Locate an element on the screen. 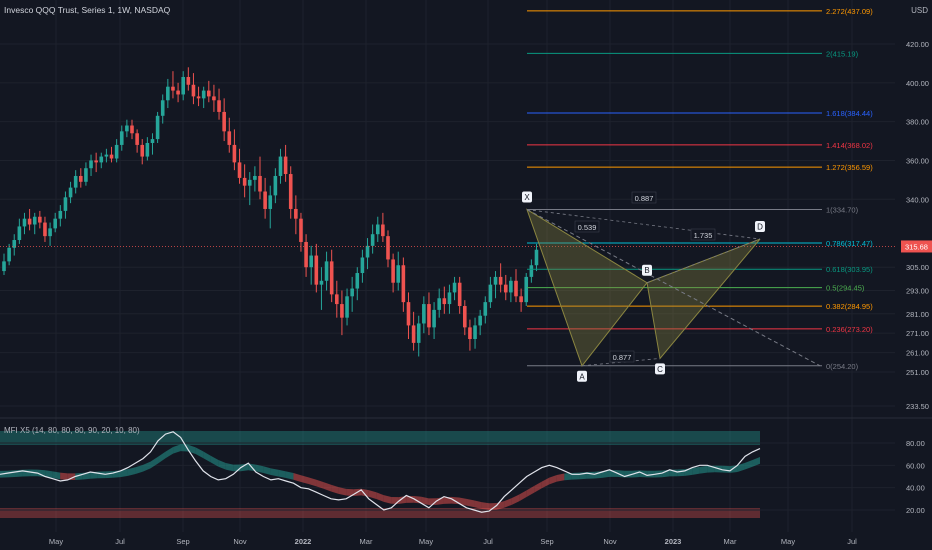  ratio-line-bd is located at coordinates (703, 261).